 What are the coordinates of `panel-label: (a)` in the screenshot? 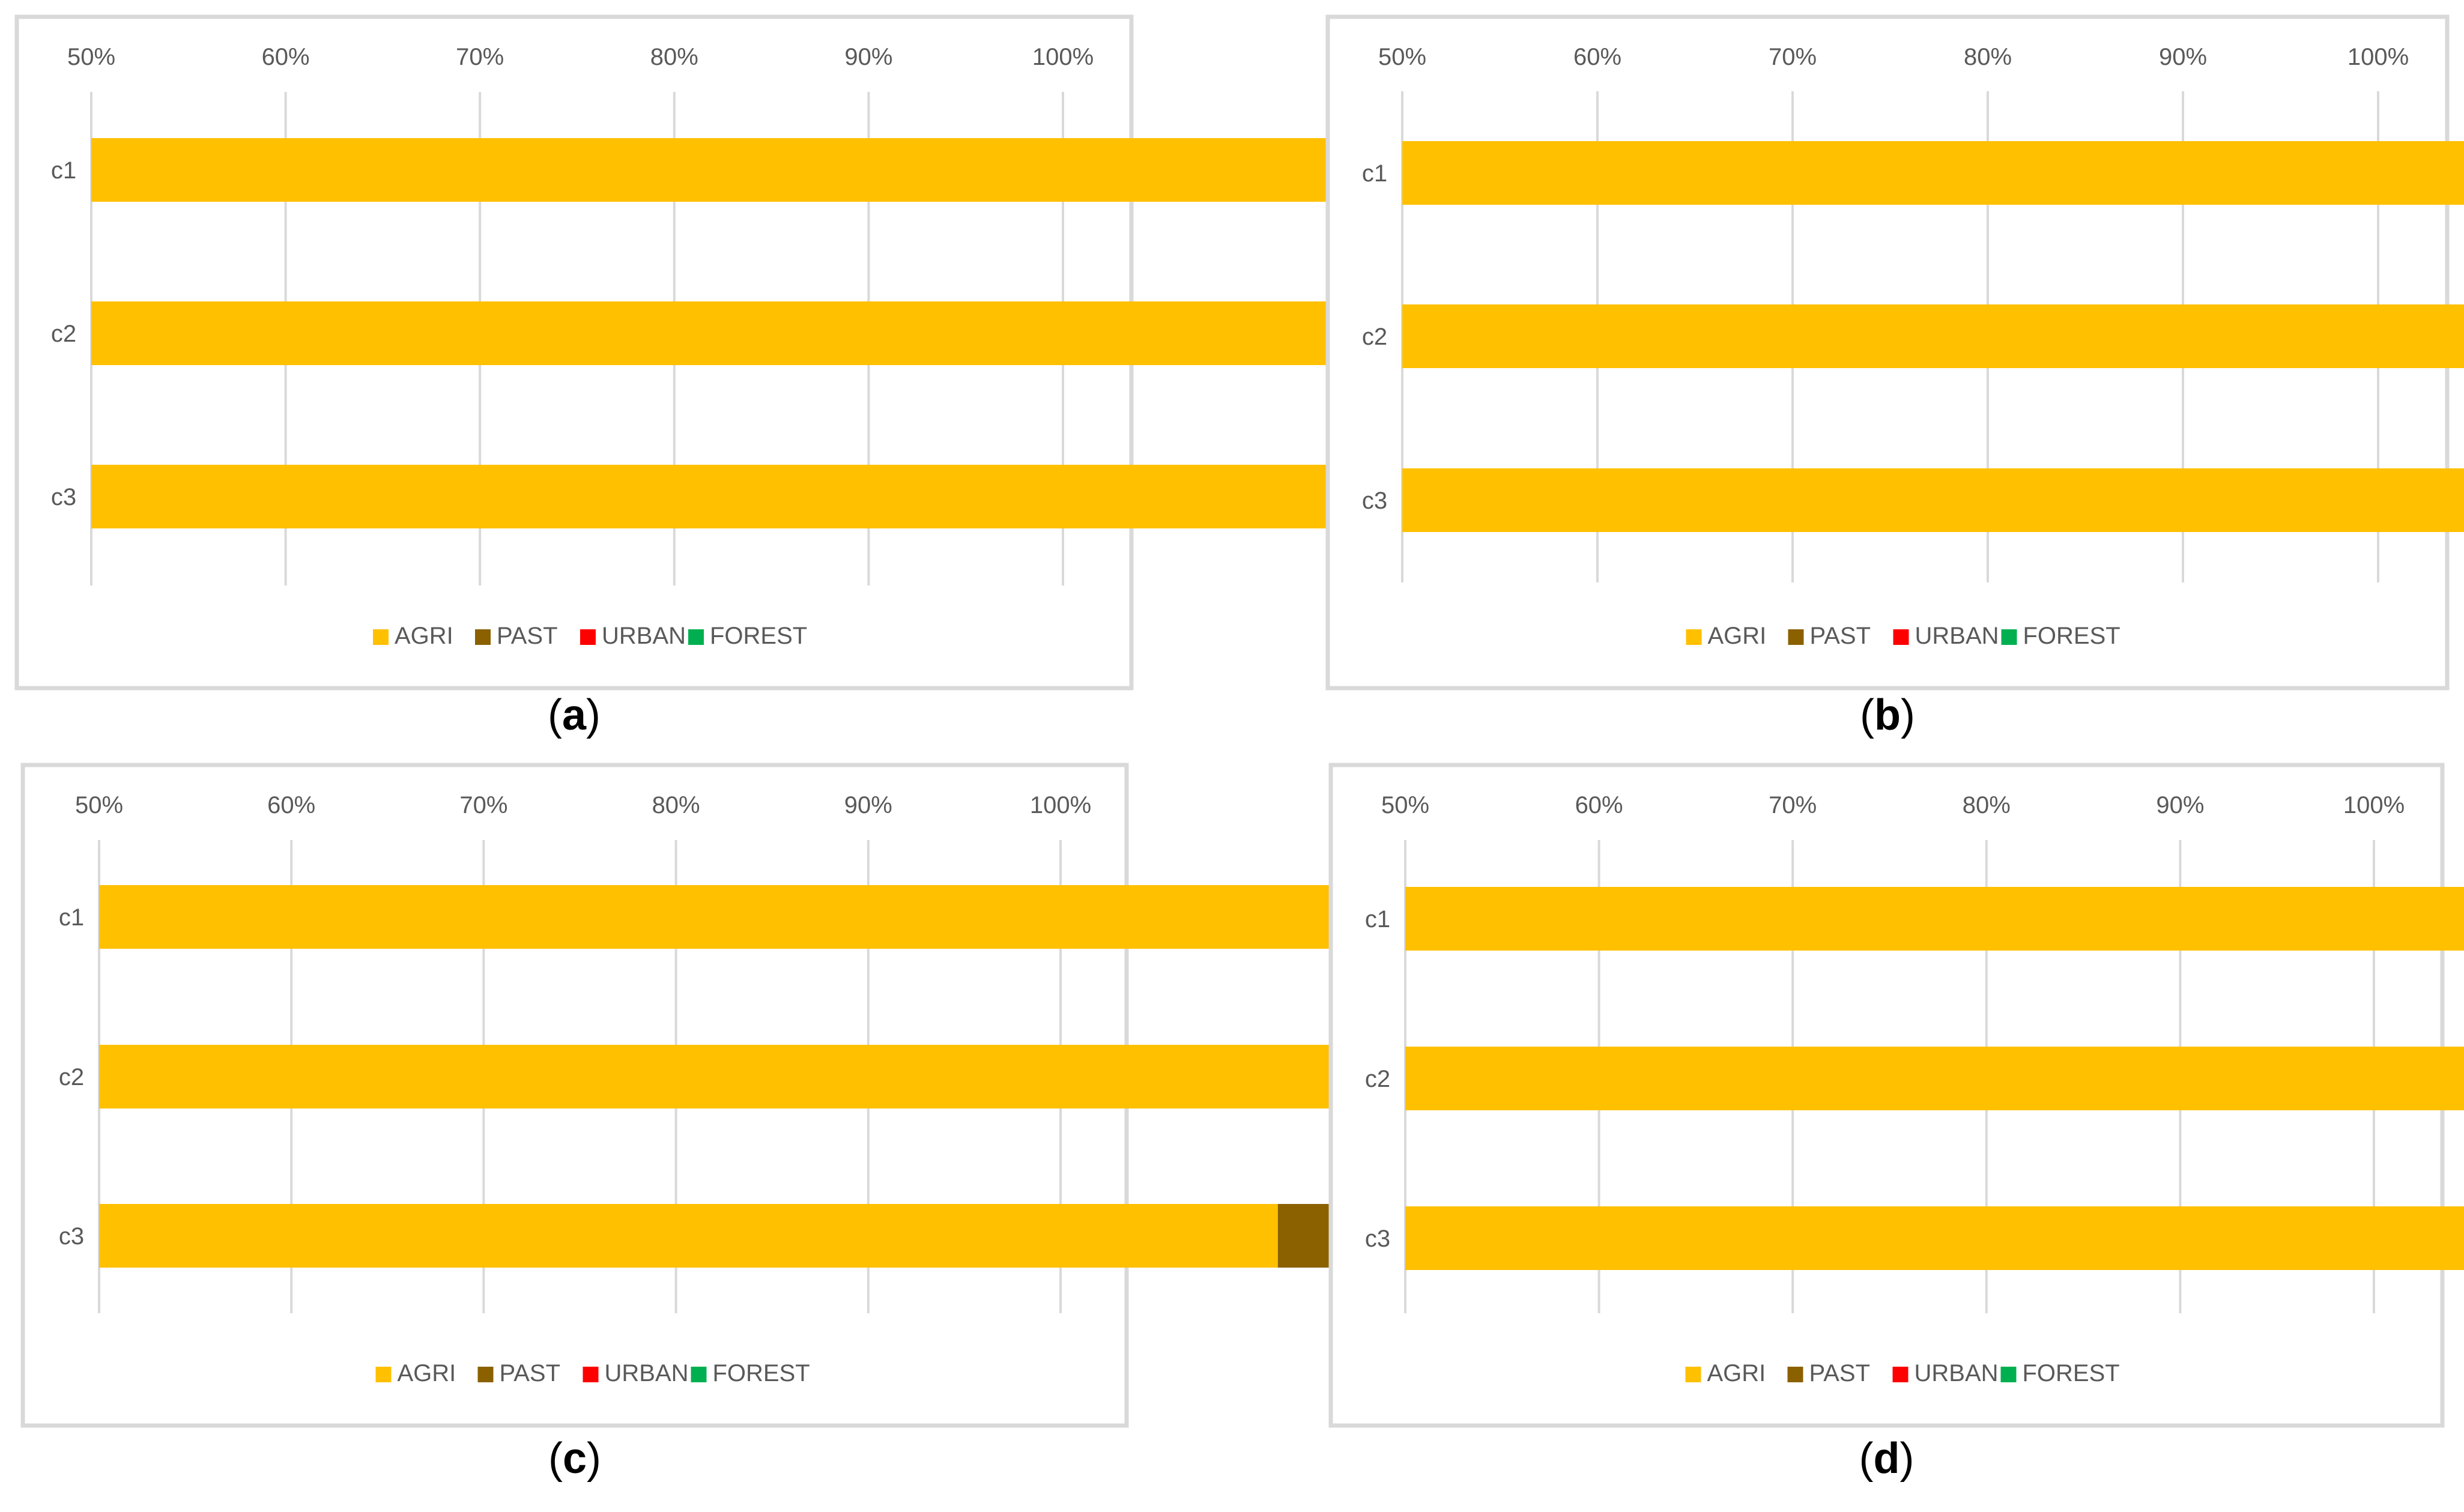 It's located at (574, 715).